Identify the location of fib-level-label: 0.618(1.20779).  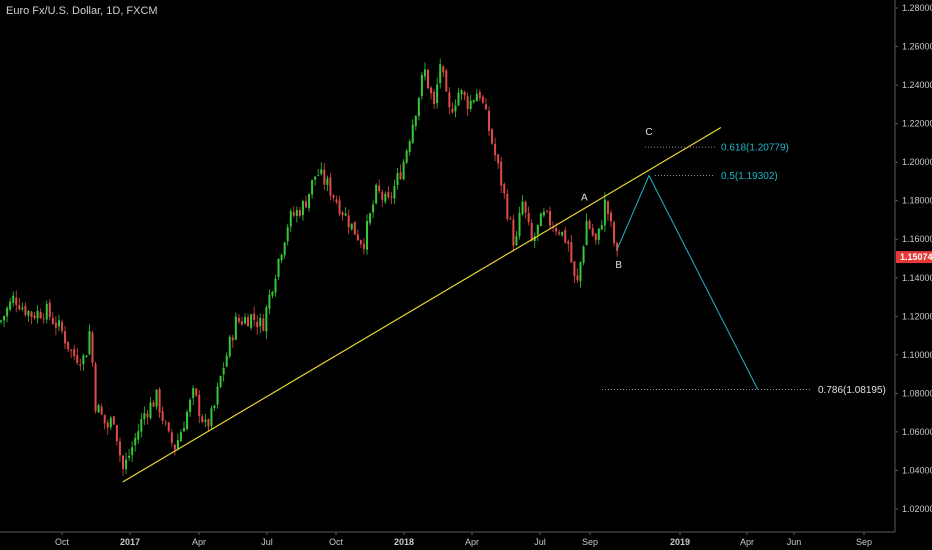
(755, 148).